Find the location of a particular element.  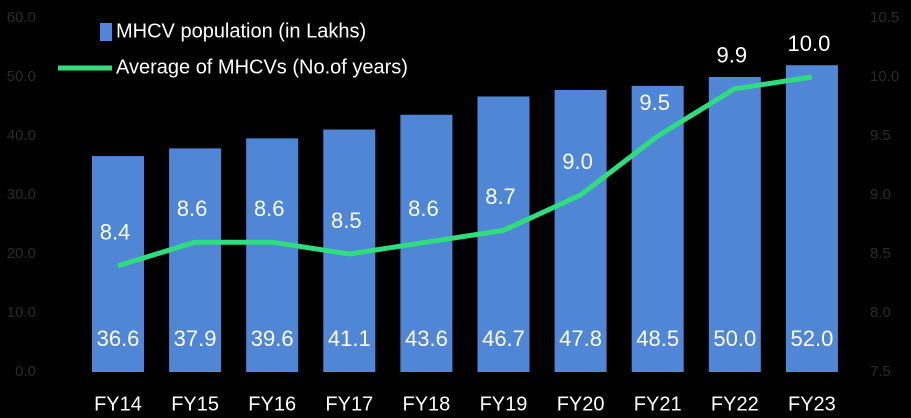

y2-tick-label: 10.5 is located at coordinates (884, 17).